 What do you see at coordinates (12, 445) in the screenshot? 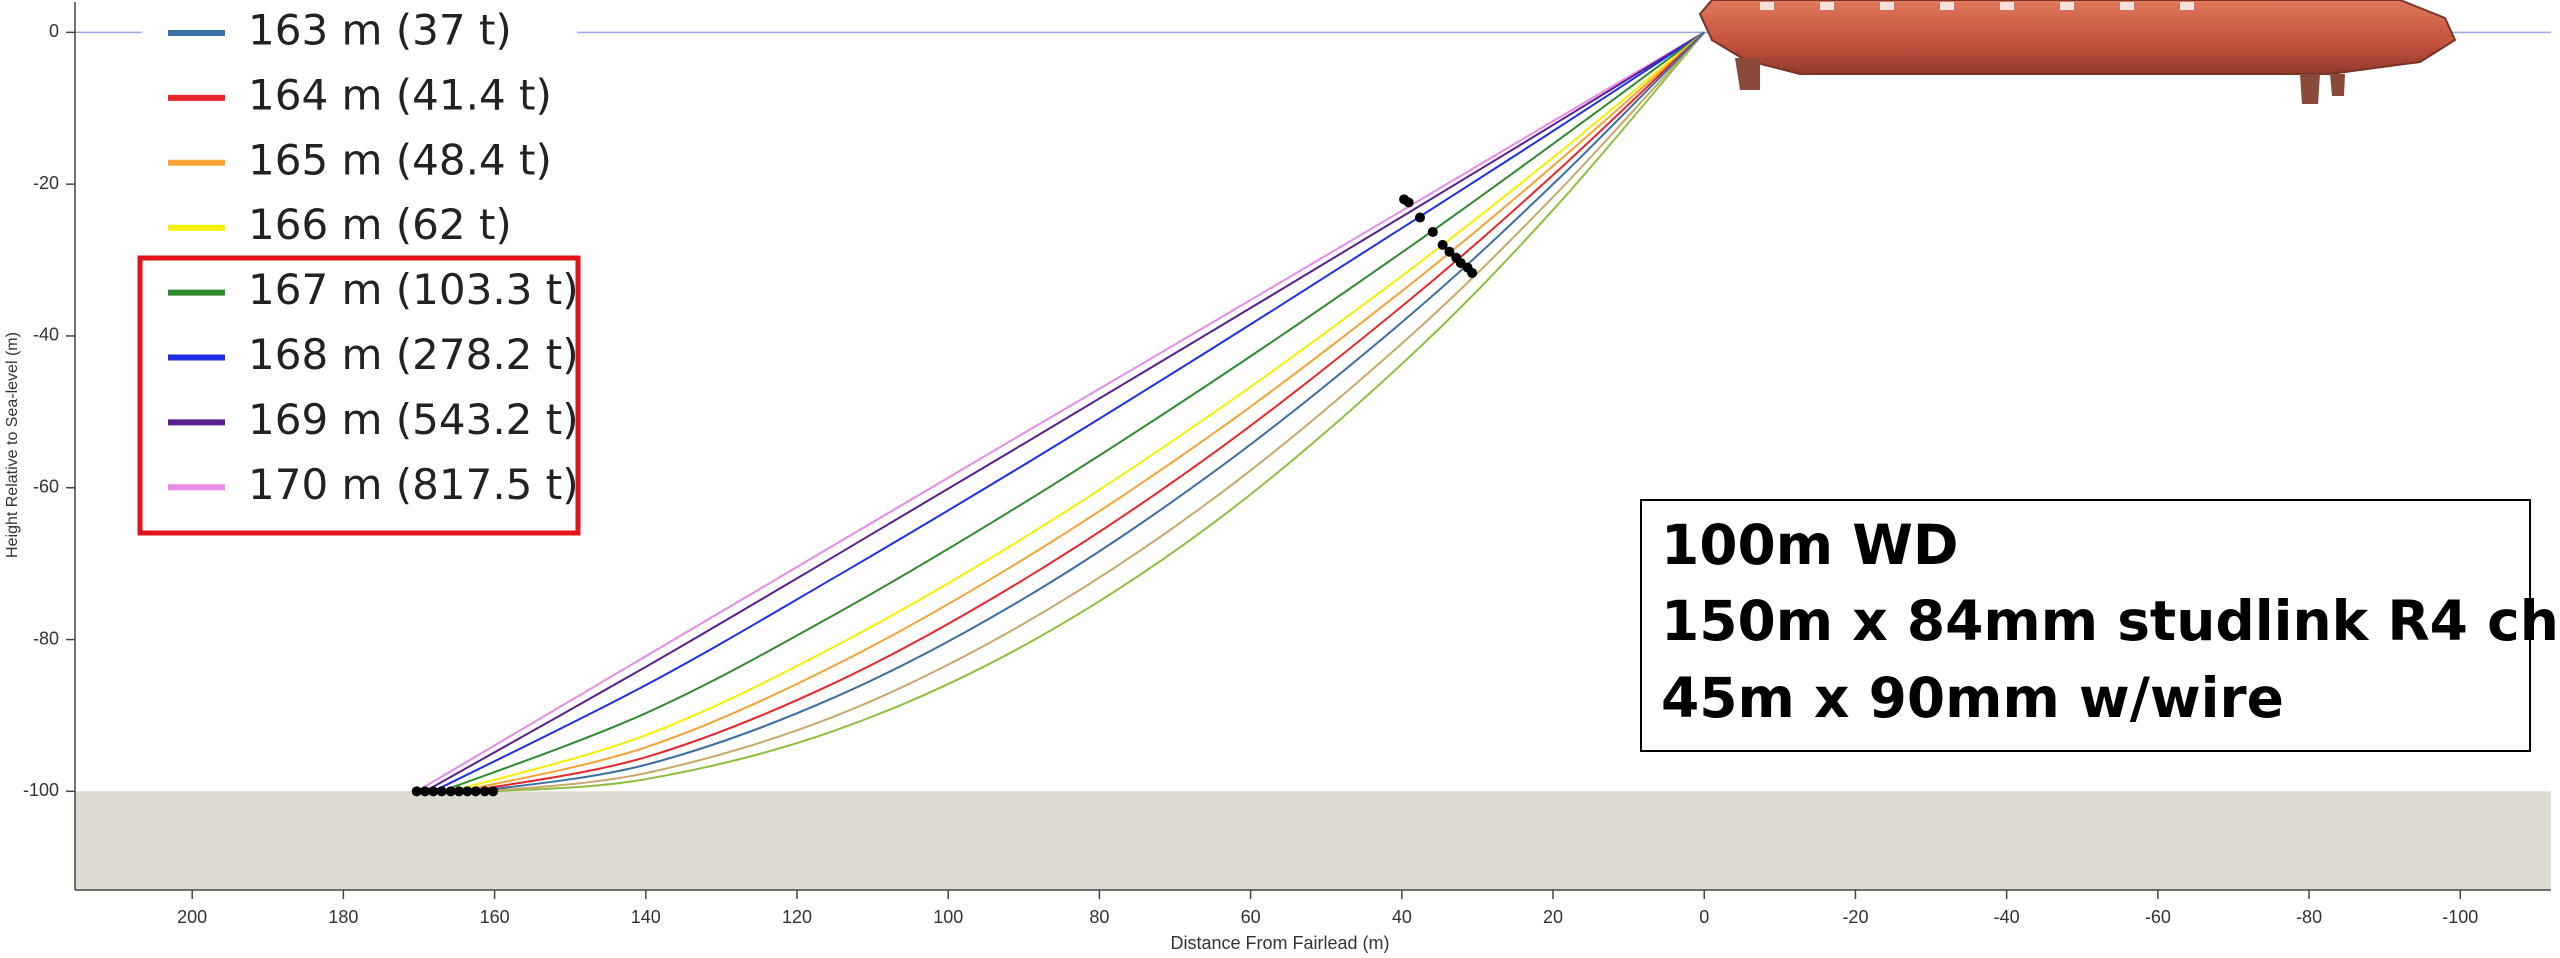
I see `y-axis-label: Height Relative to Sea-level (m)` at bounding box center [12, 445].